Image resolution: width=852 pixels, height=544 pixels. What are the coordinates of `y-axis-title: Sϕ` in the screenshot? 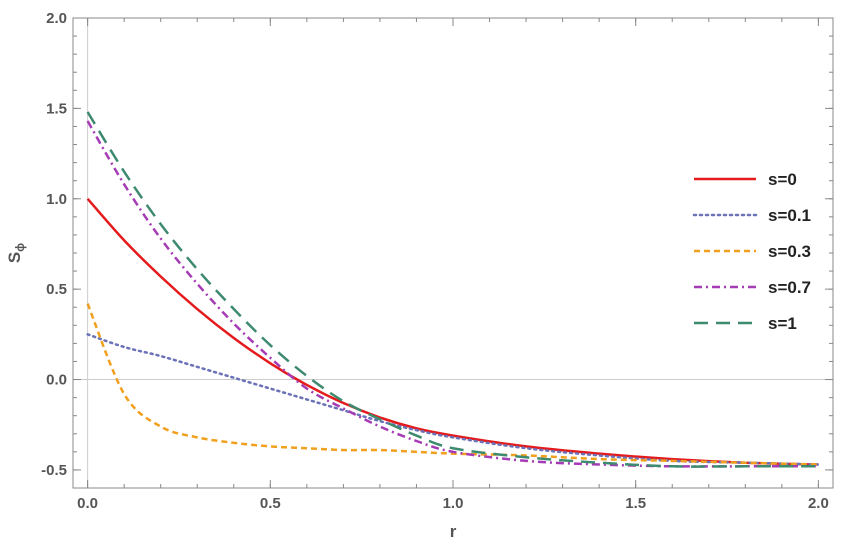 It's located at (16, 253).